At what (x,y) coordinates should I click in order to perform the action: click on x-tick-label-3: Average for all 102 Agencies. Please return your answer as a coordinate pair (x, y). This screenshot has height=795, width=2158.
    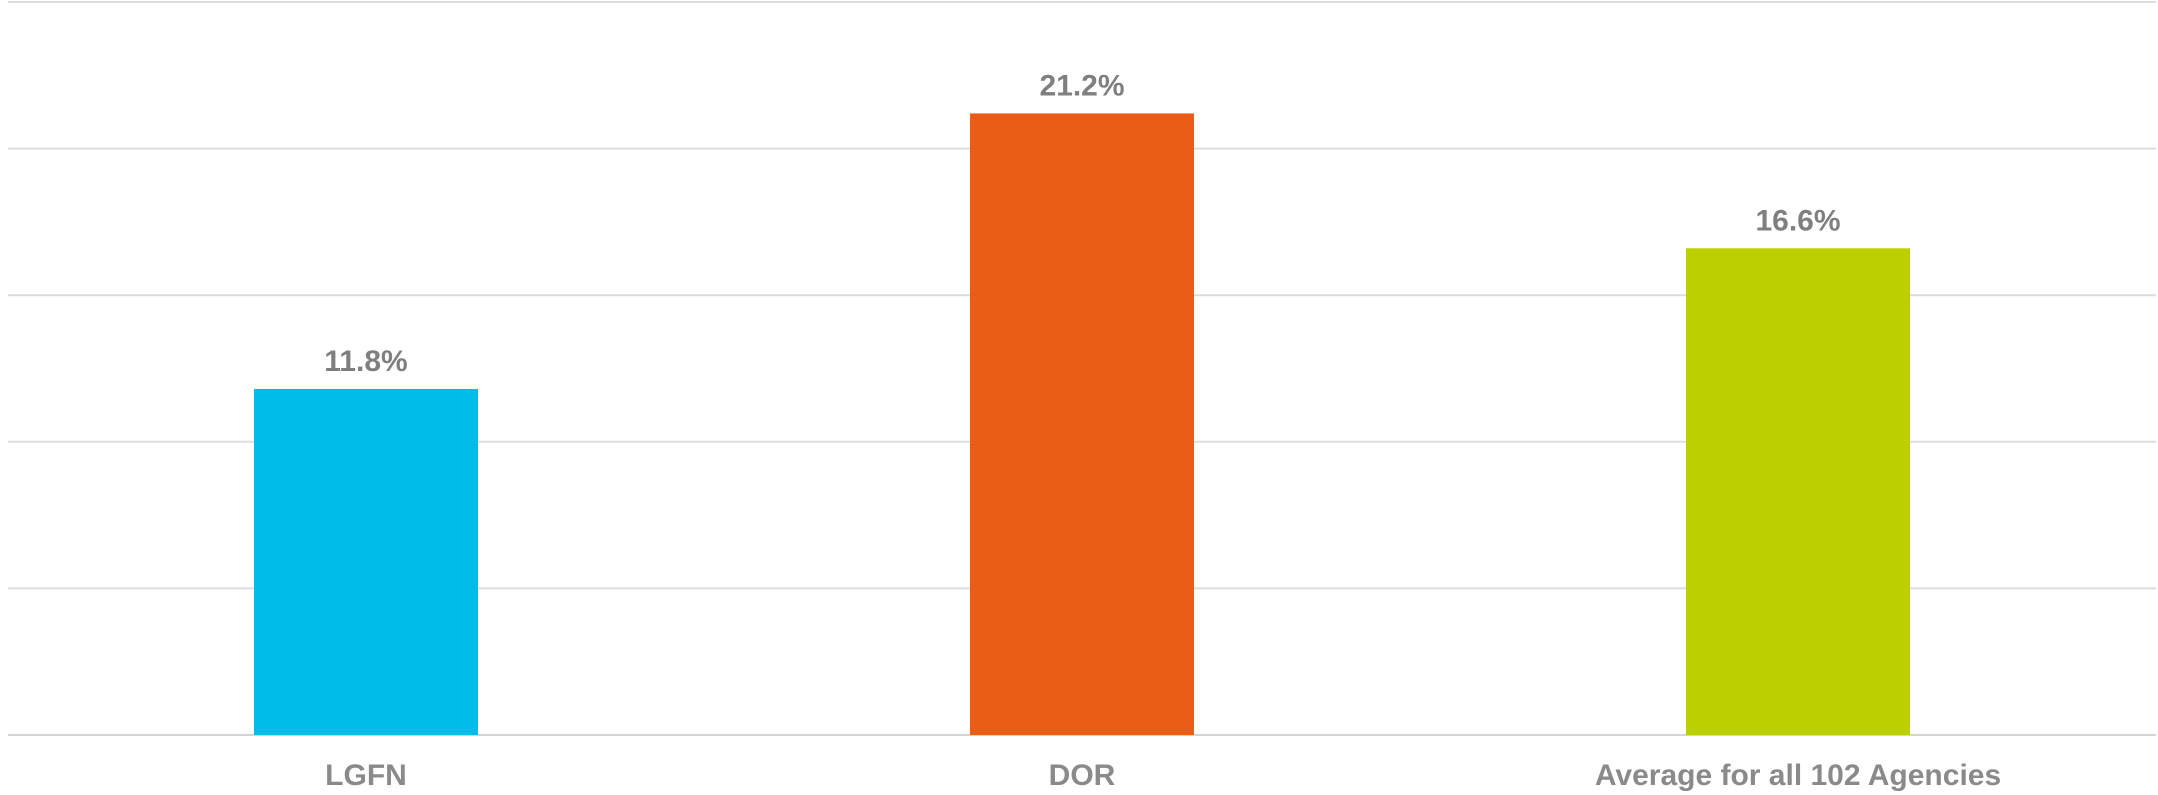
    Looking at the image, I should click on (1798, 775).